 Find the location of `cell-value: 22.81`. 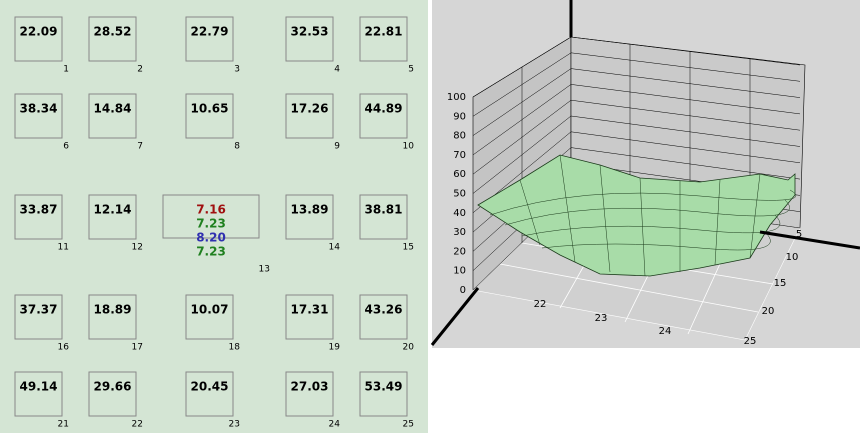

cell-value: 22.81 is located at coordinates (384, 32).